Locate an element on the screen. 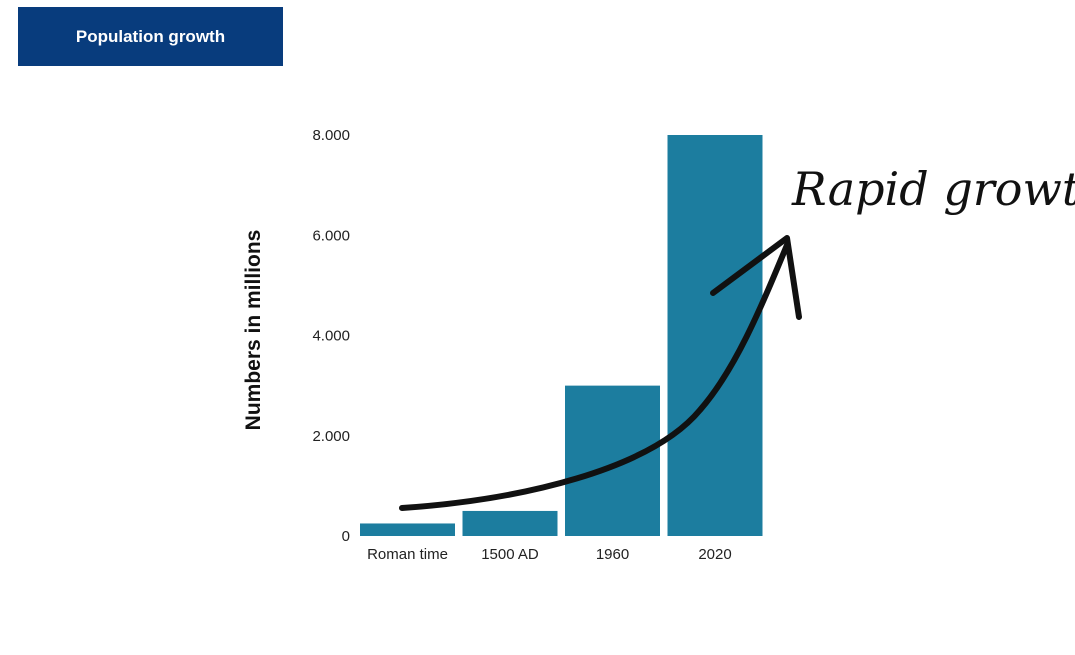 The image size is (1075, 655). title-banner: Population growth is located at coordinates (150, 36).